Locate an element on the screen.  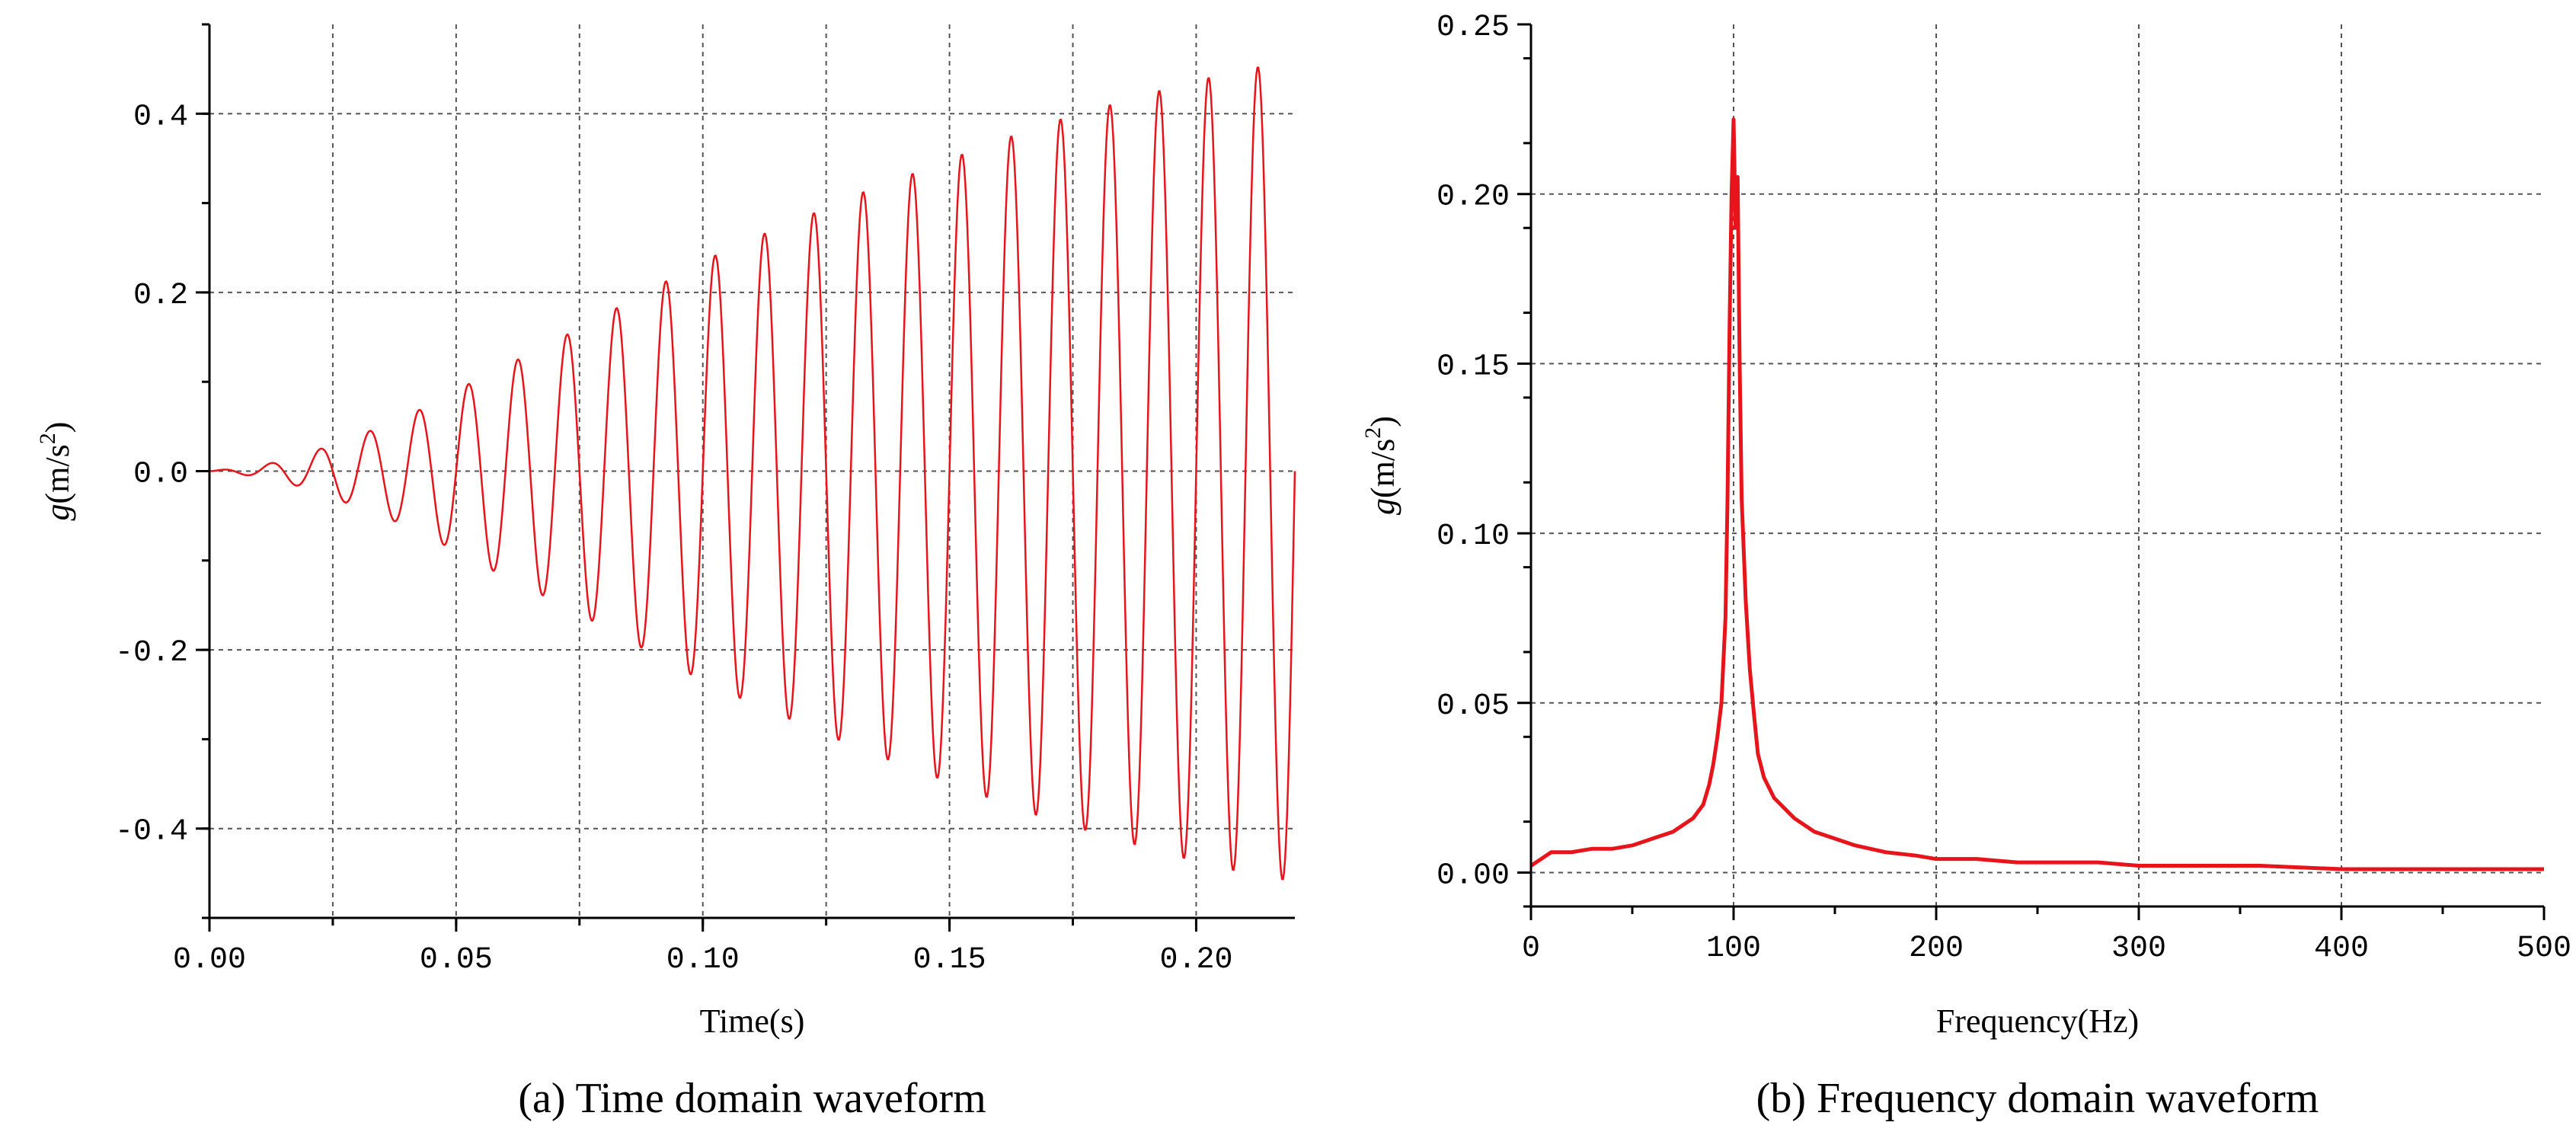
chart-a-y-tick-label: 0.0 is located at coordinates (161, 475).